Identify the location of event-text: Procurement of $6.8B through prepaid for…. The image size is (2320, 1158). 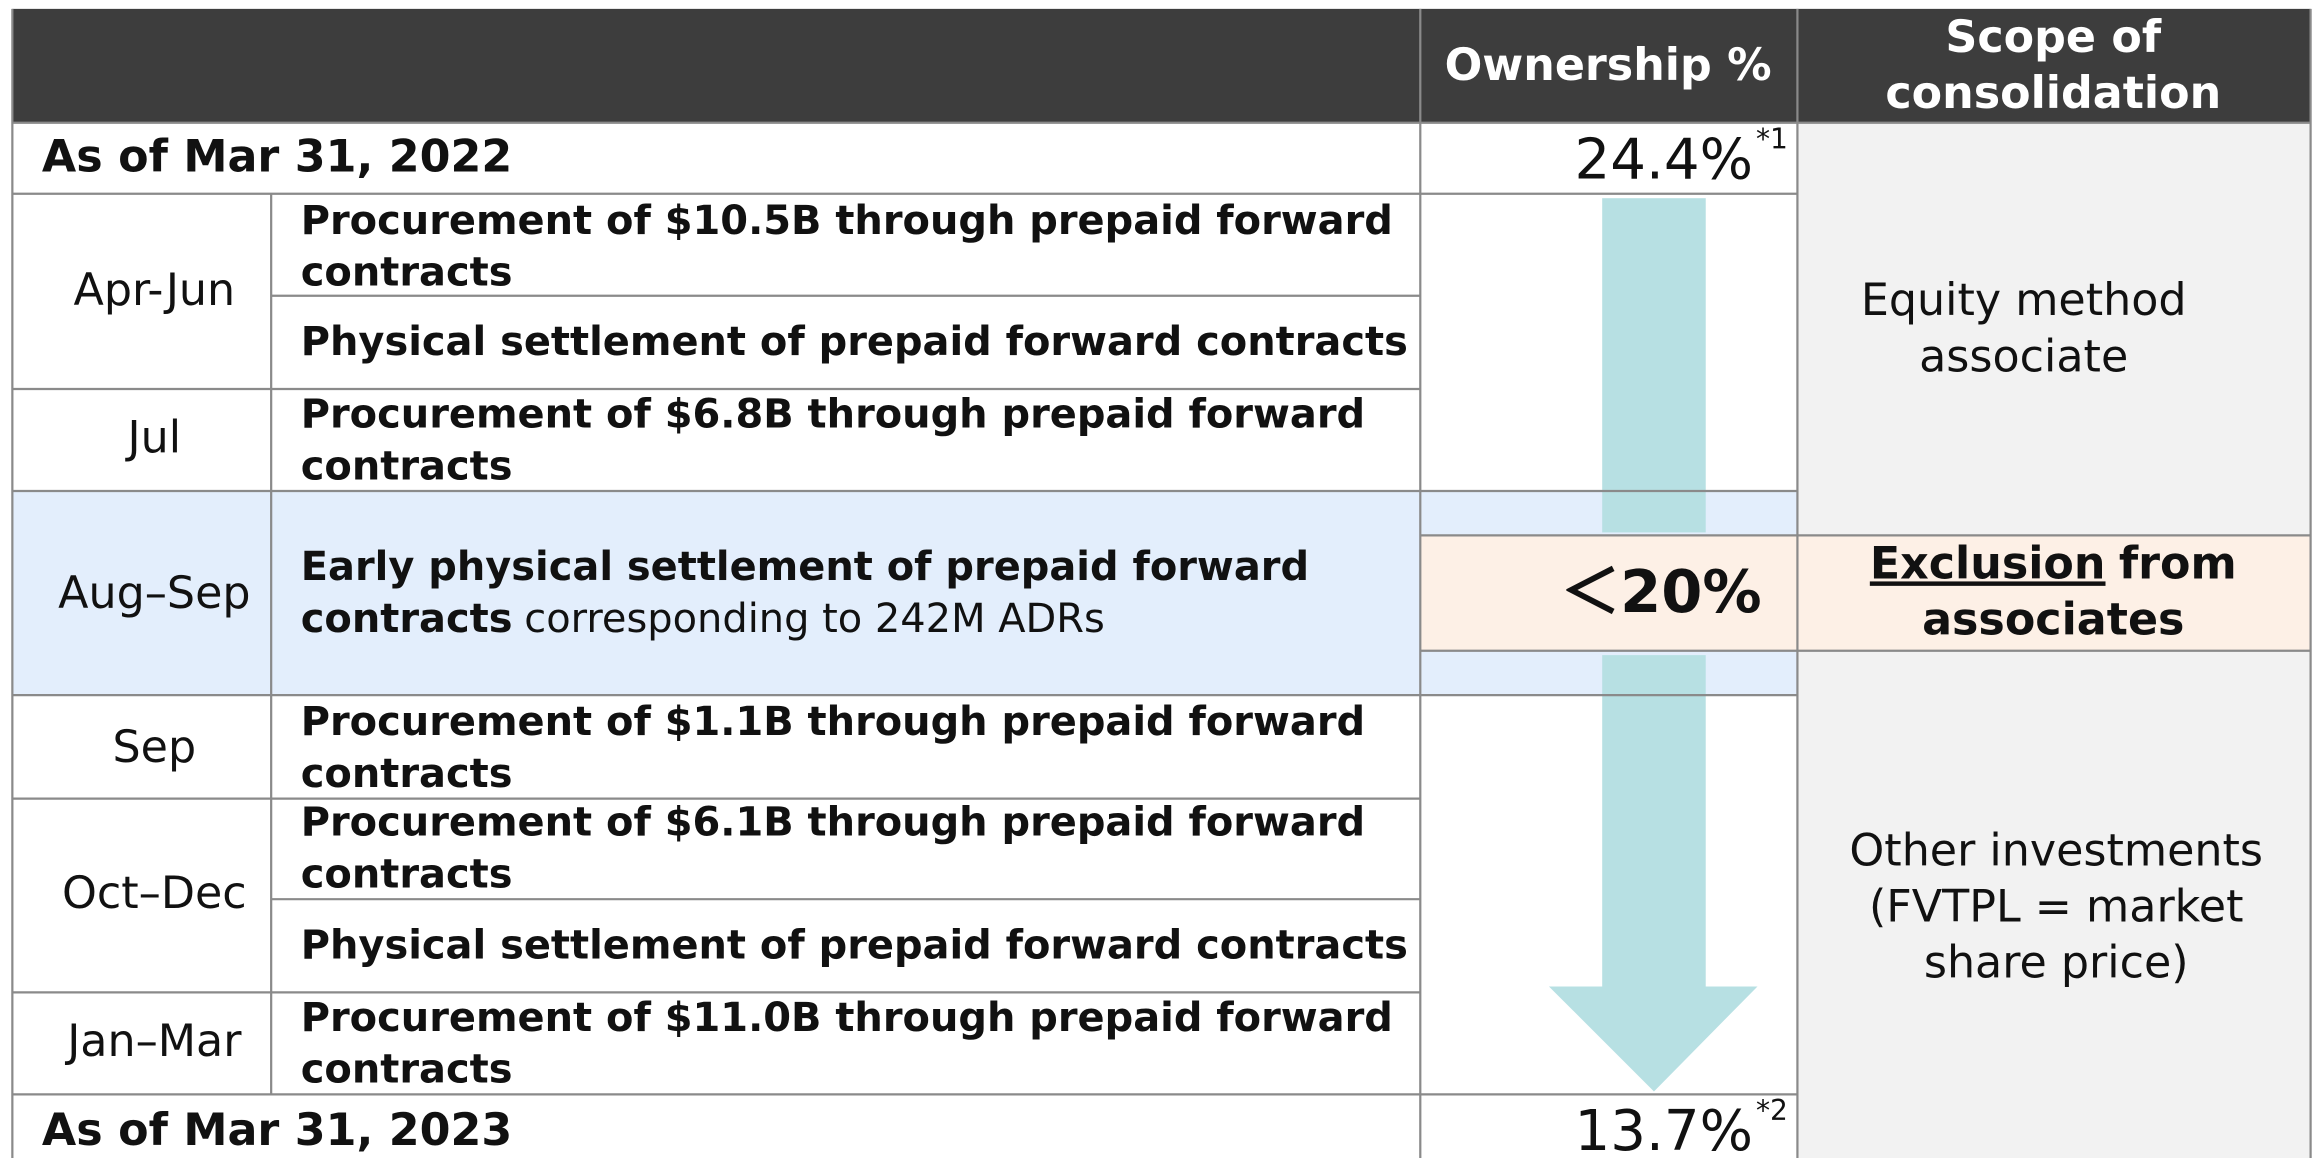
(833, 415).